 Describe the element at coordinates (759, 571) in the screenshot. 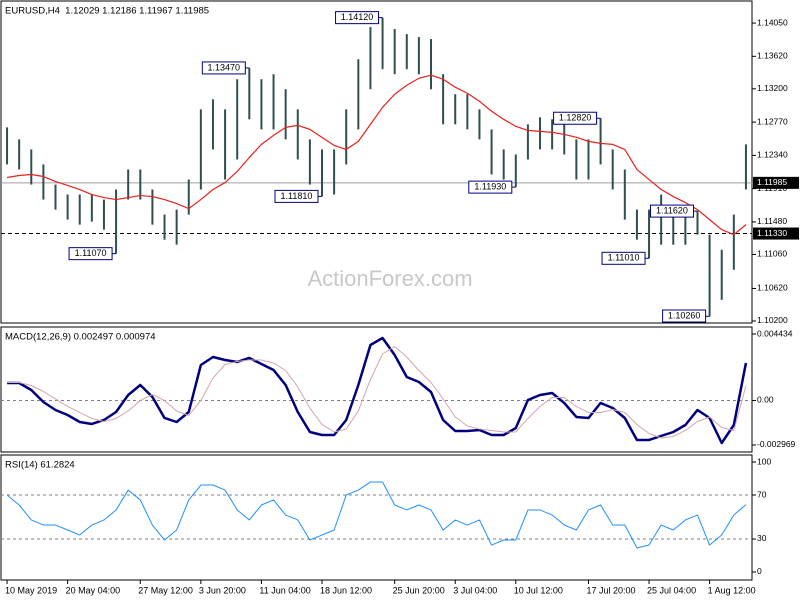

I see `y-tick-label: 0` at that location.